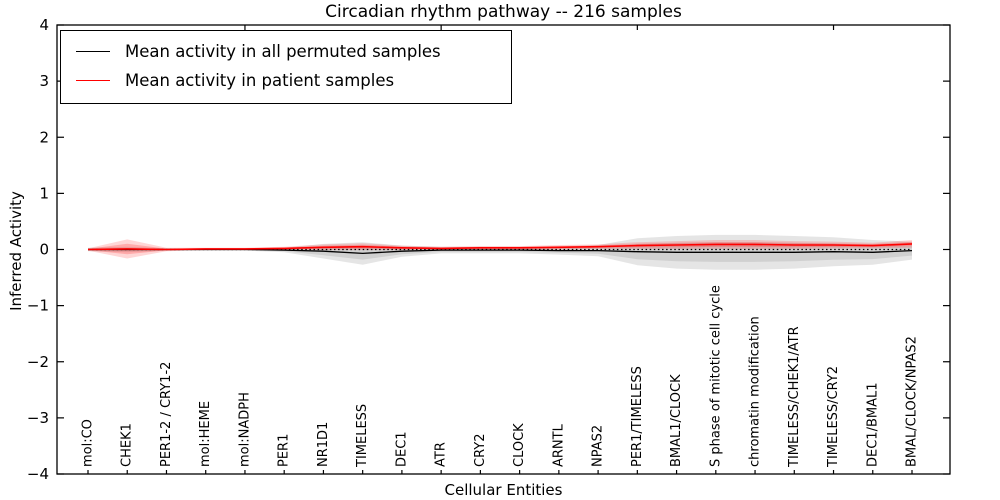 The width and height of the screenshot is (1000, 500). Describe the element at coordinates (38, 474) in the screenshot. I see `y-tick-label: −4` at that location.